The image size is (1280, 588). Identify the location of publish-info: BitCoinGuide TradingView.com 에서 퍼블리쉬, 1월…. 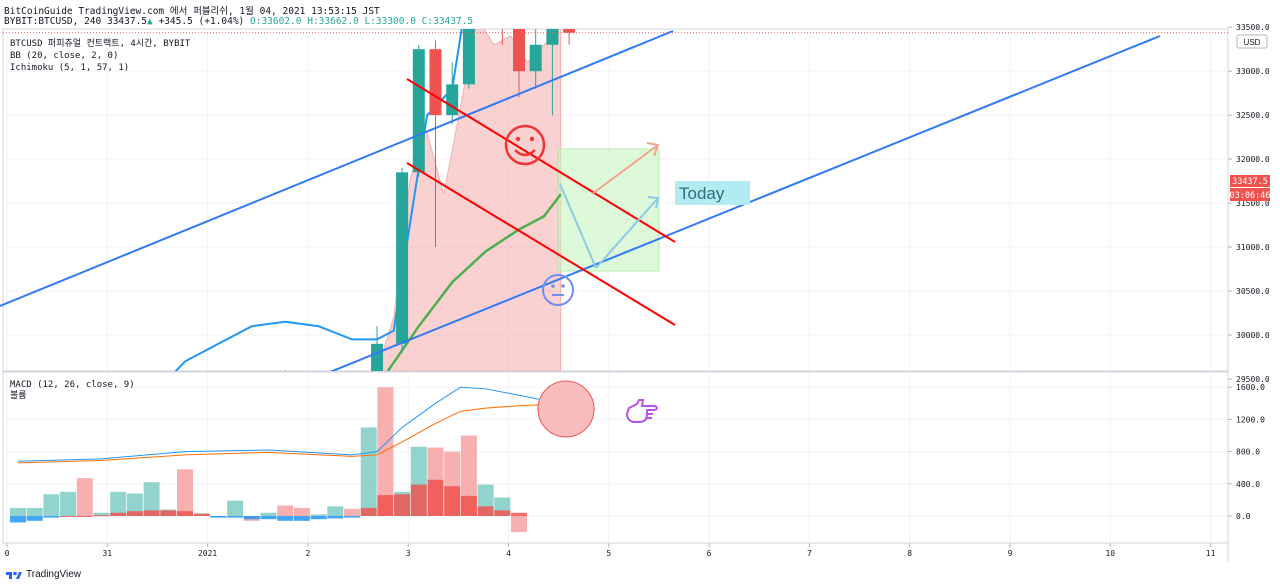
(192, 11).